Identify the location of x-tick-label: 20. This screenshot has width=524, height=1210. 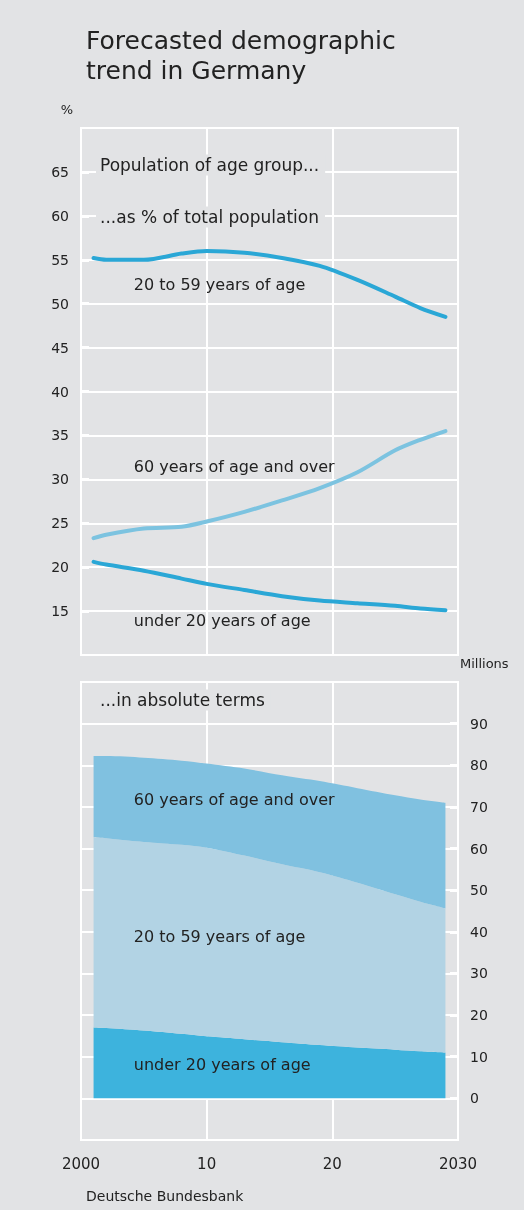
(332, 1163).